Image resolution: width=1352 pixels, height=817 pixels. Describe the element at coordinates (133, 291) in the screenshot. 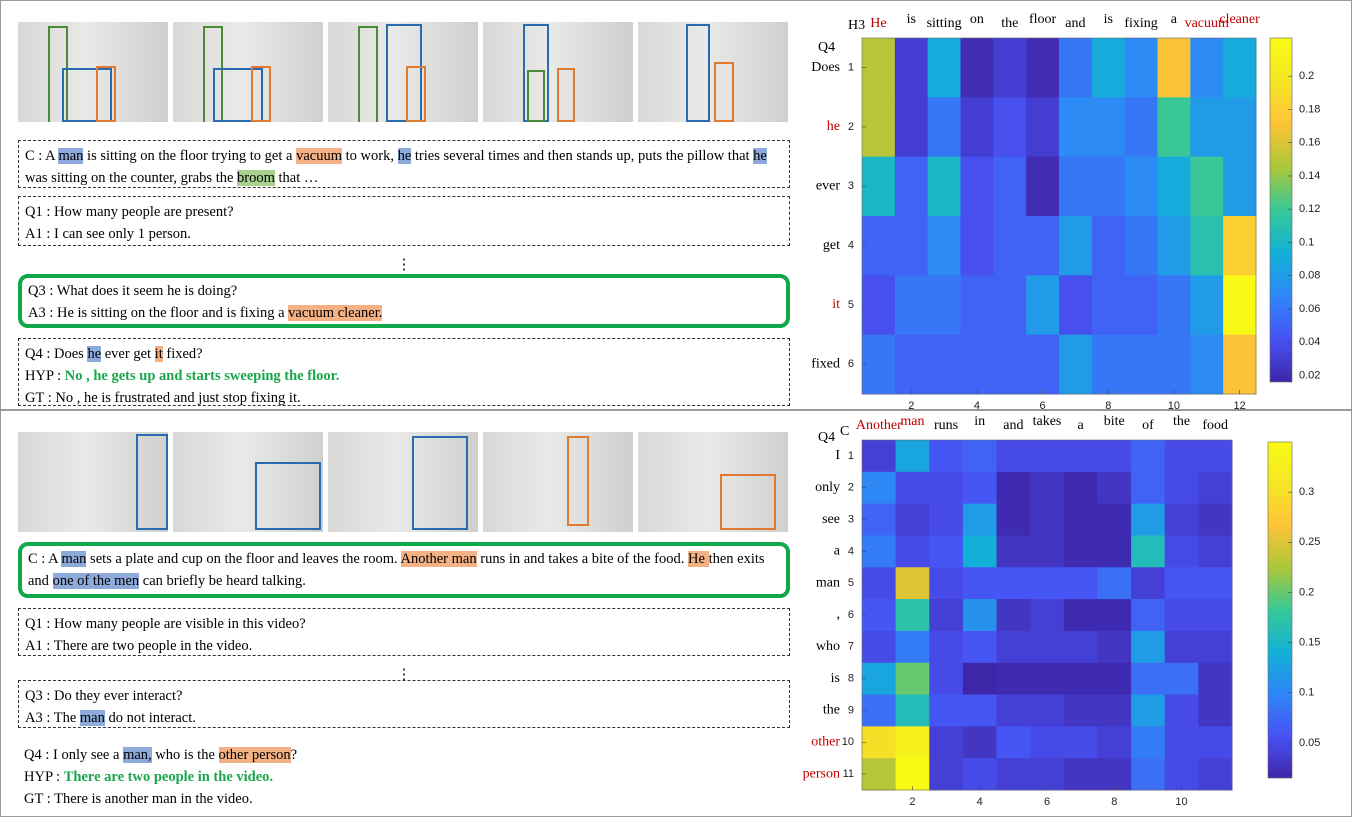

I see `text: Q3 : What does it seem he is doing?` at that location.